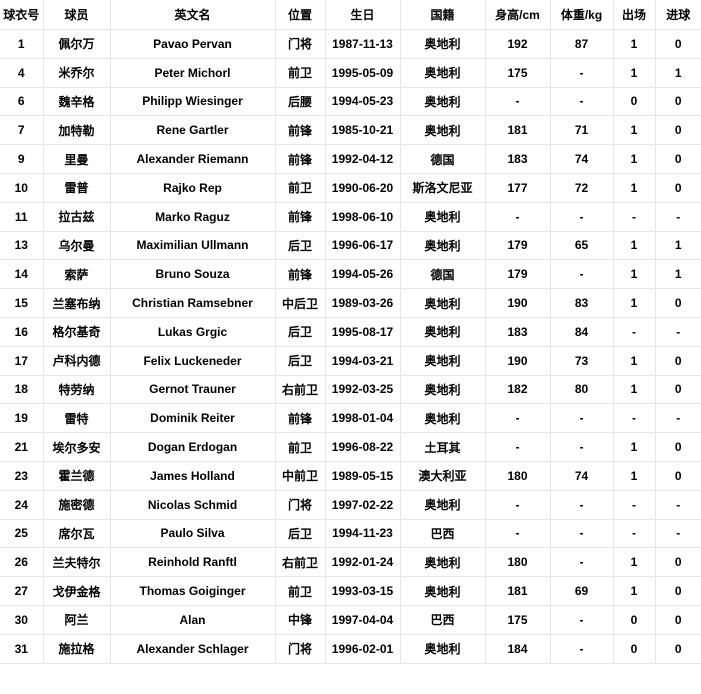  What do you see at coordinates (581, 187) in the screenshot?
I see `cell-weight: 72` at bounding box center [581, 187].